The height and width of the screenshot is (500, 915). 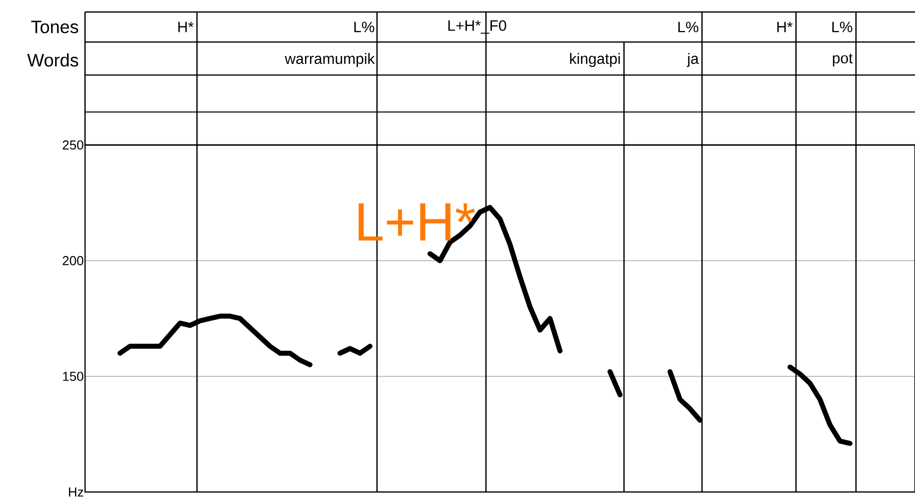 What do you see at coordinates (329, 59) in the screenshot?
I see `text: warramumpik` at bounding box center [329, 59].